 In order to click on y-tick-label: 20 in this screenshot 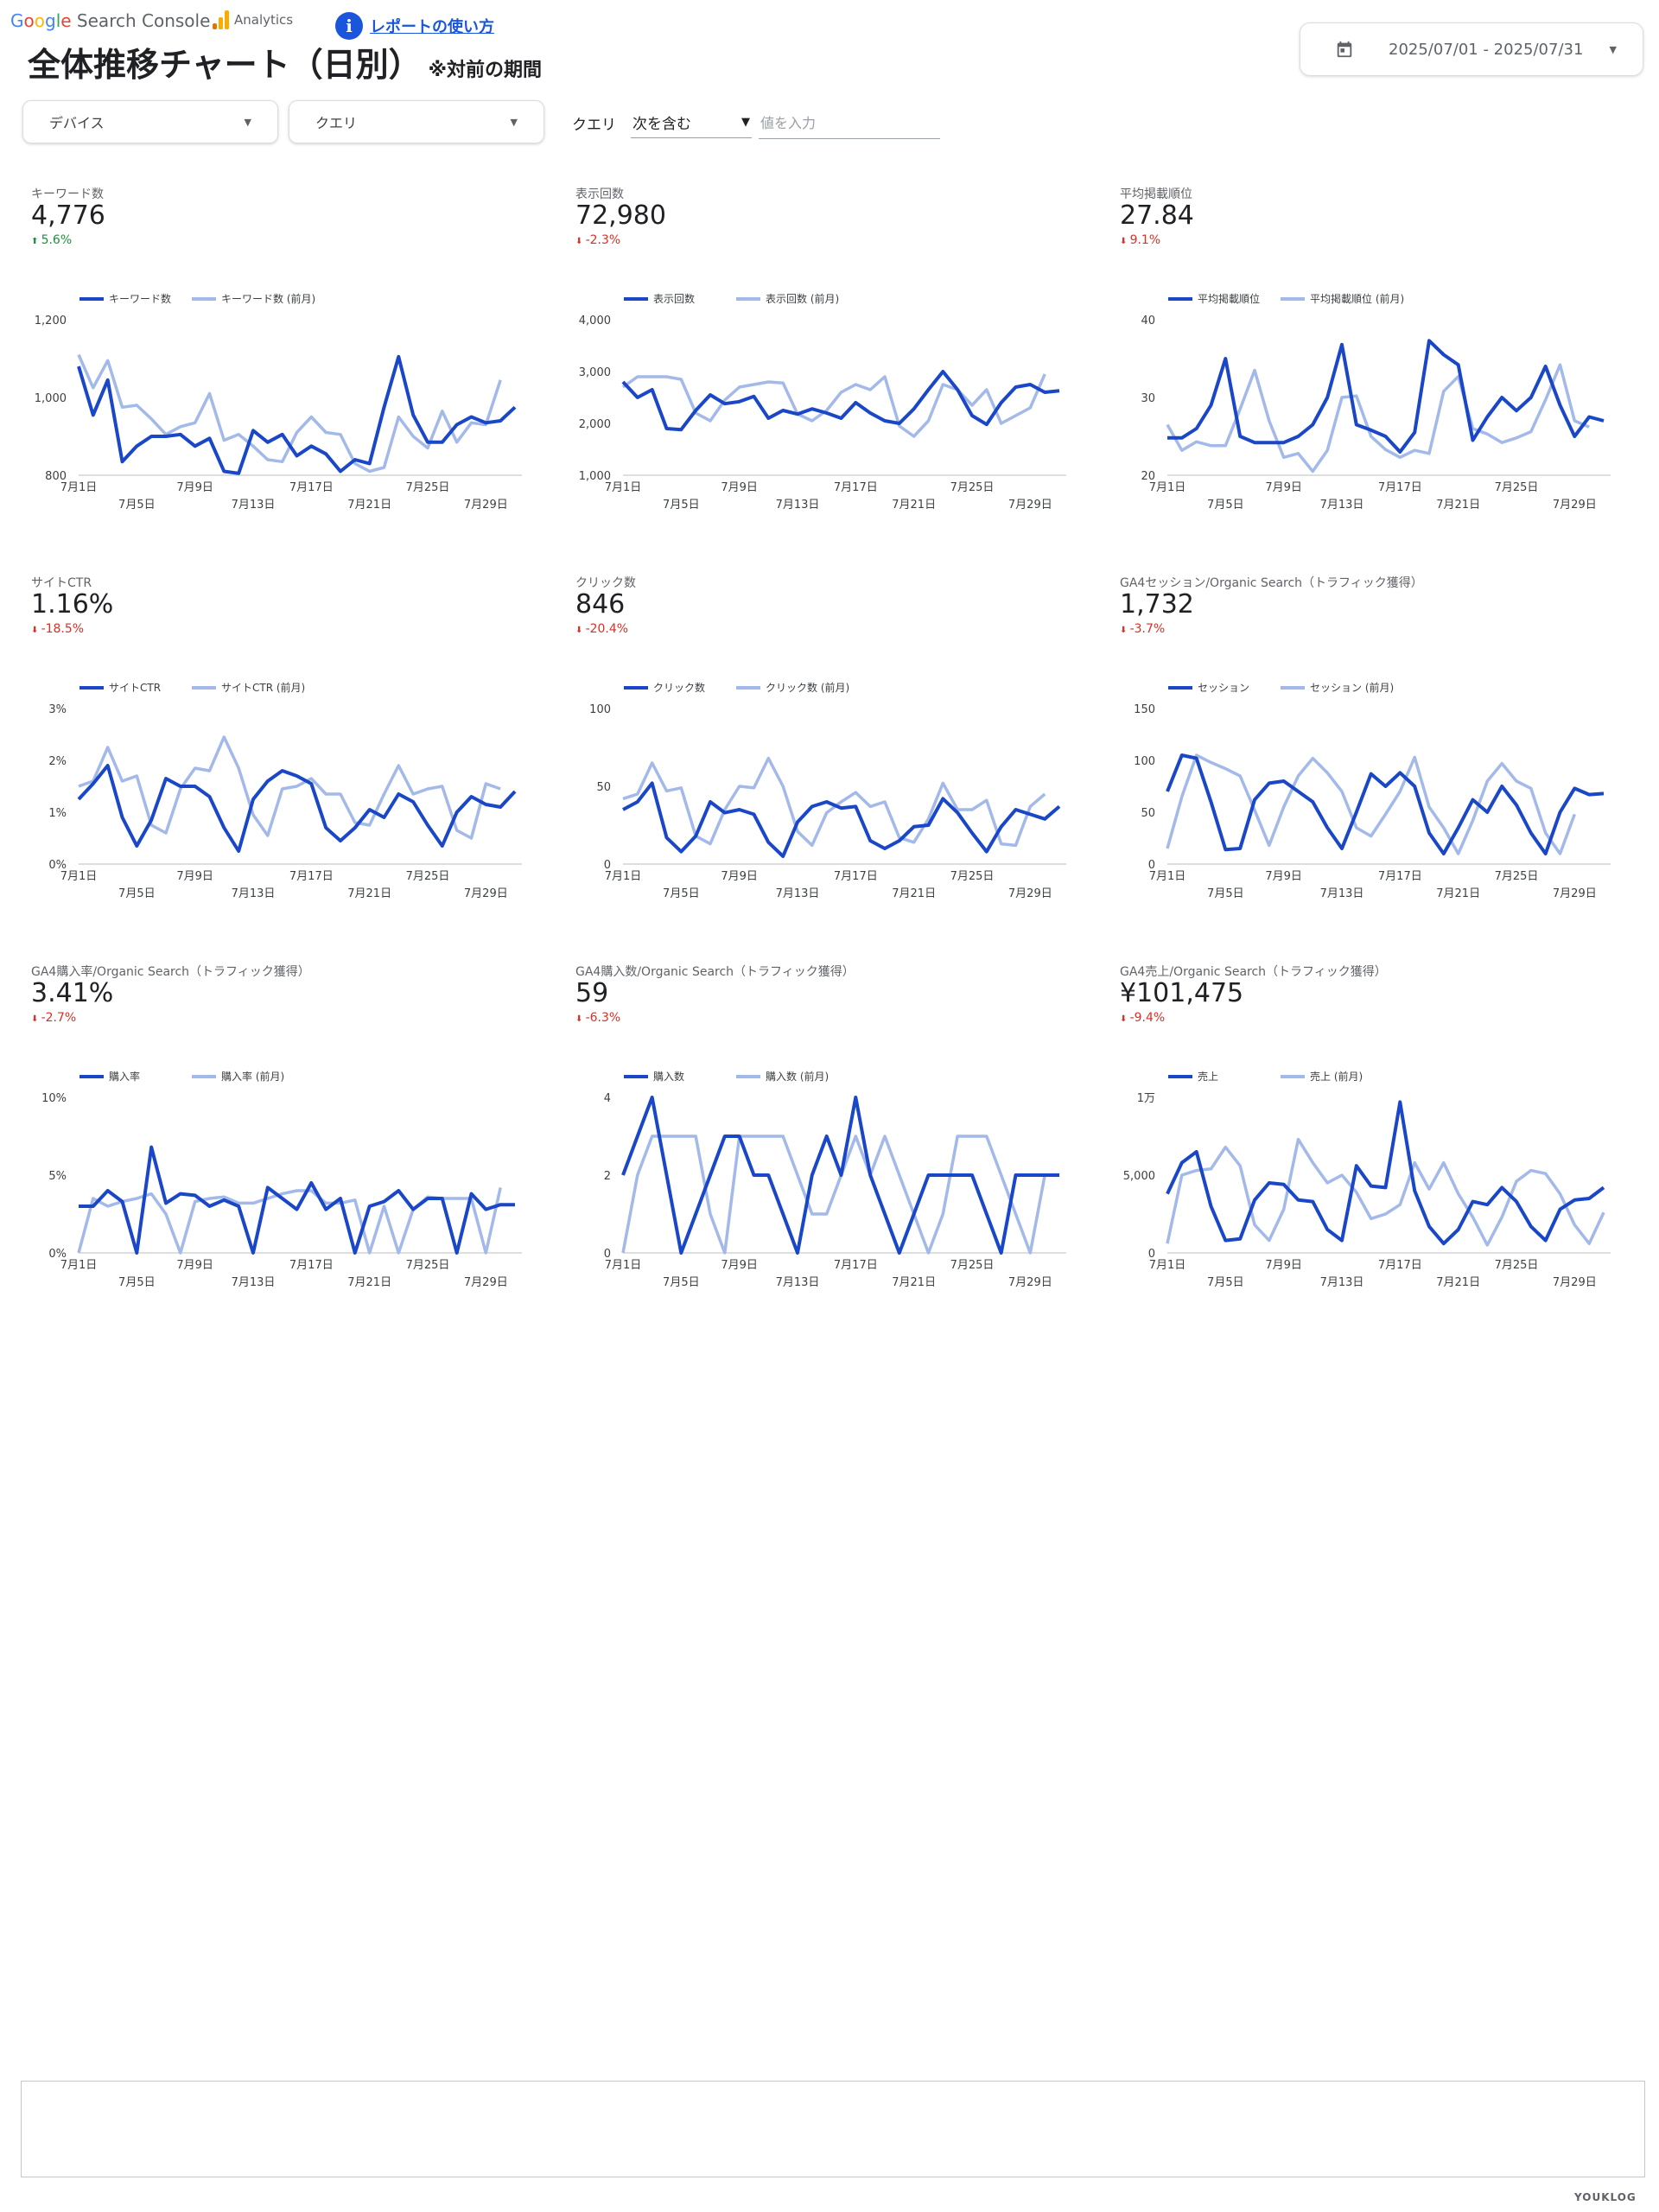, I will do `click(1148, 477)`.